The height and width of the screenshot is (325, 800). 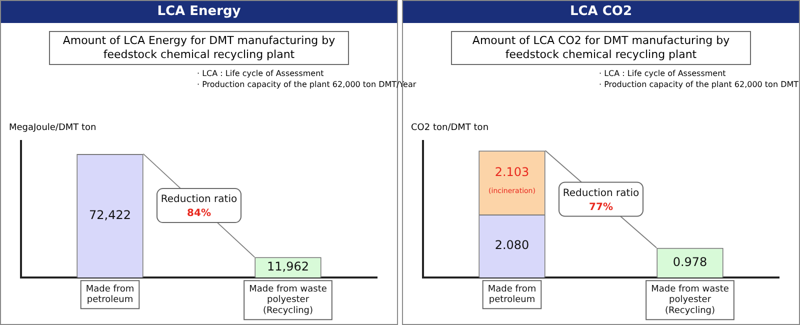 I want to click on data-label: 11,962, so click(x=288, y=267).